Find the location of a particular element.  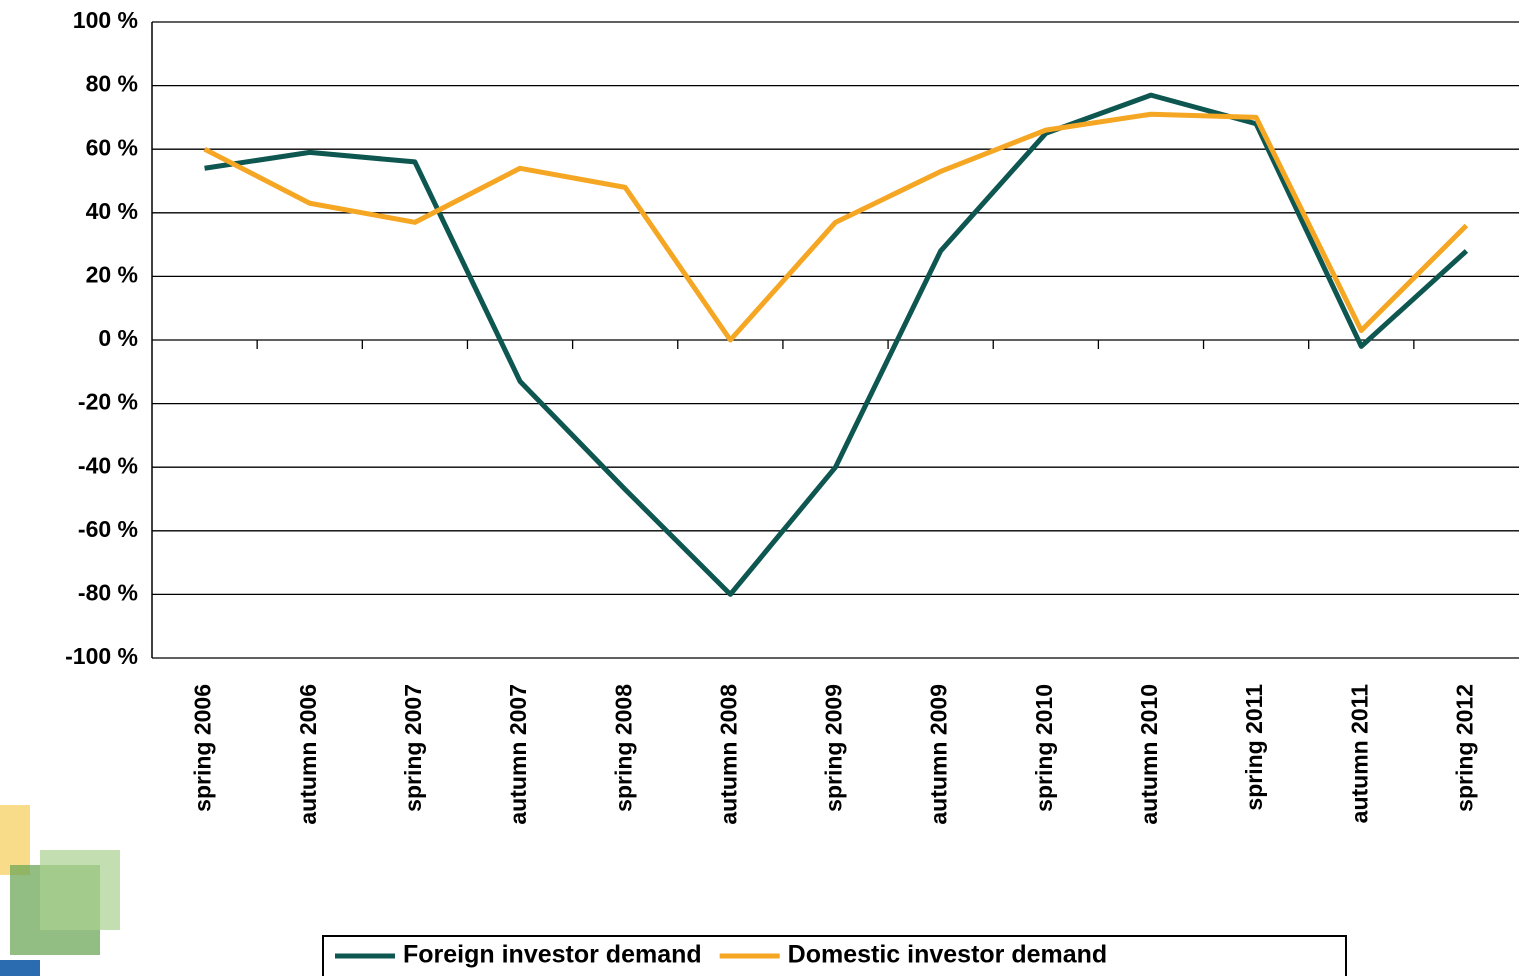

y-tick-label: 80 % is located at coordinates (112, 84).